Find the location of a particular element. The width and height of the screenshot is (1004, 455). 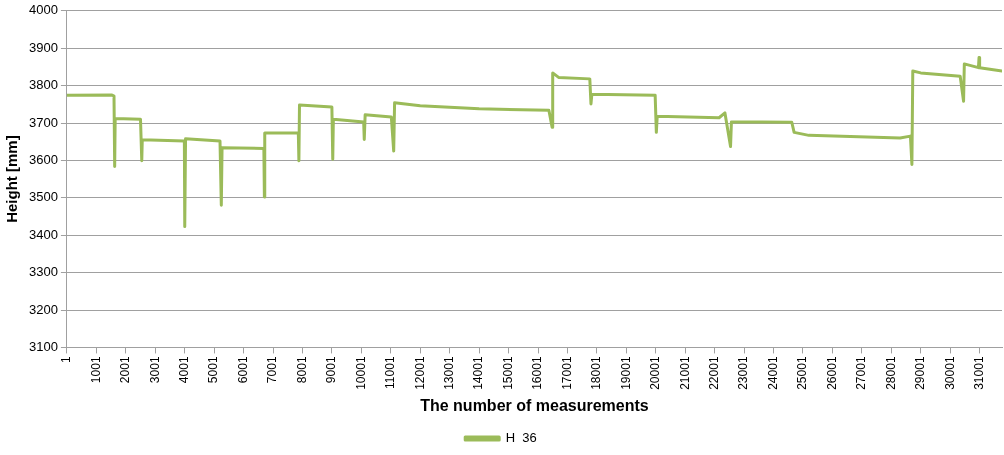

x-tick-label: 13001 is located at coordinates (448, 373).